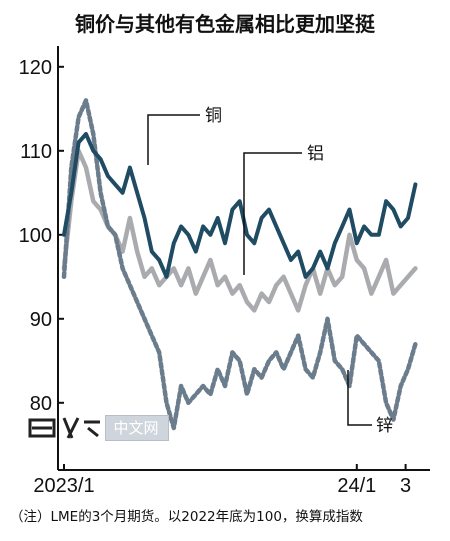  I want to click on y-tick-label: 120, so click(35, 68).